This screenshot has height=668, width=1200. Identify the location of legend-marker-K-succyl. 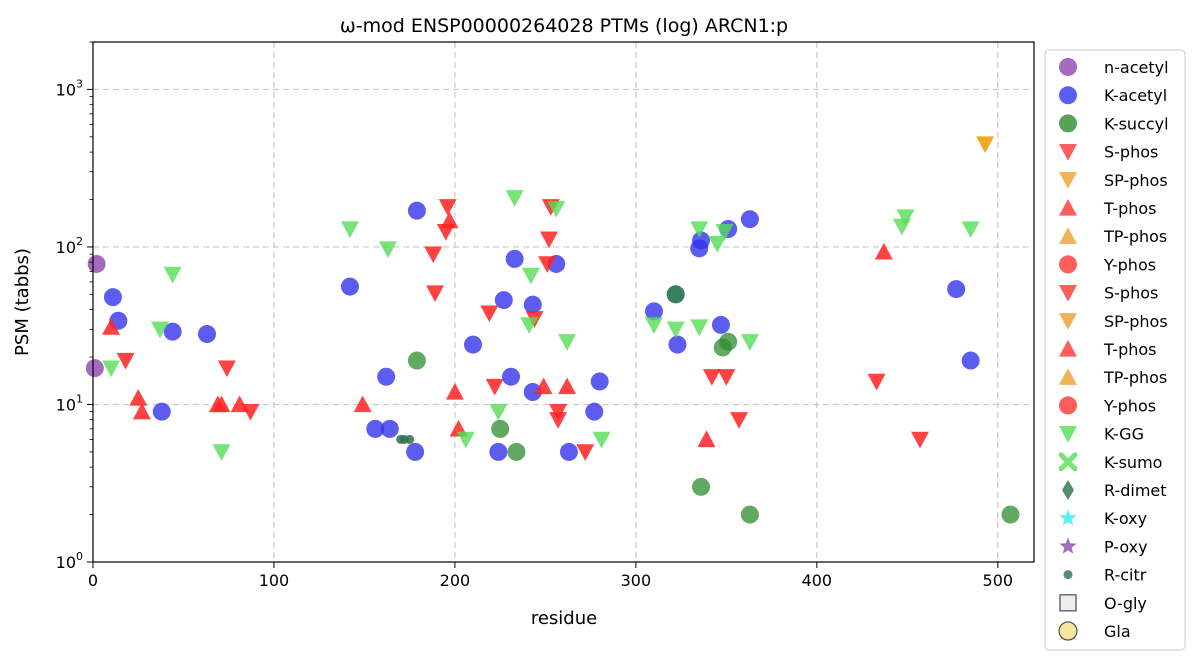
(1068, 123).